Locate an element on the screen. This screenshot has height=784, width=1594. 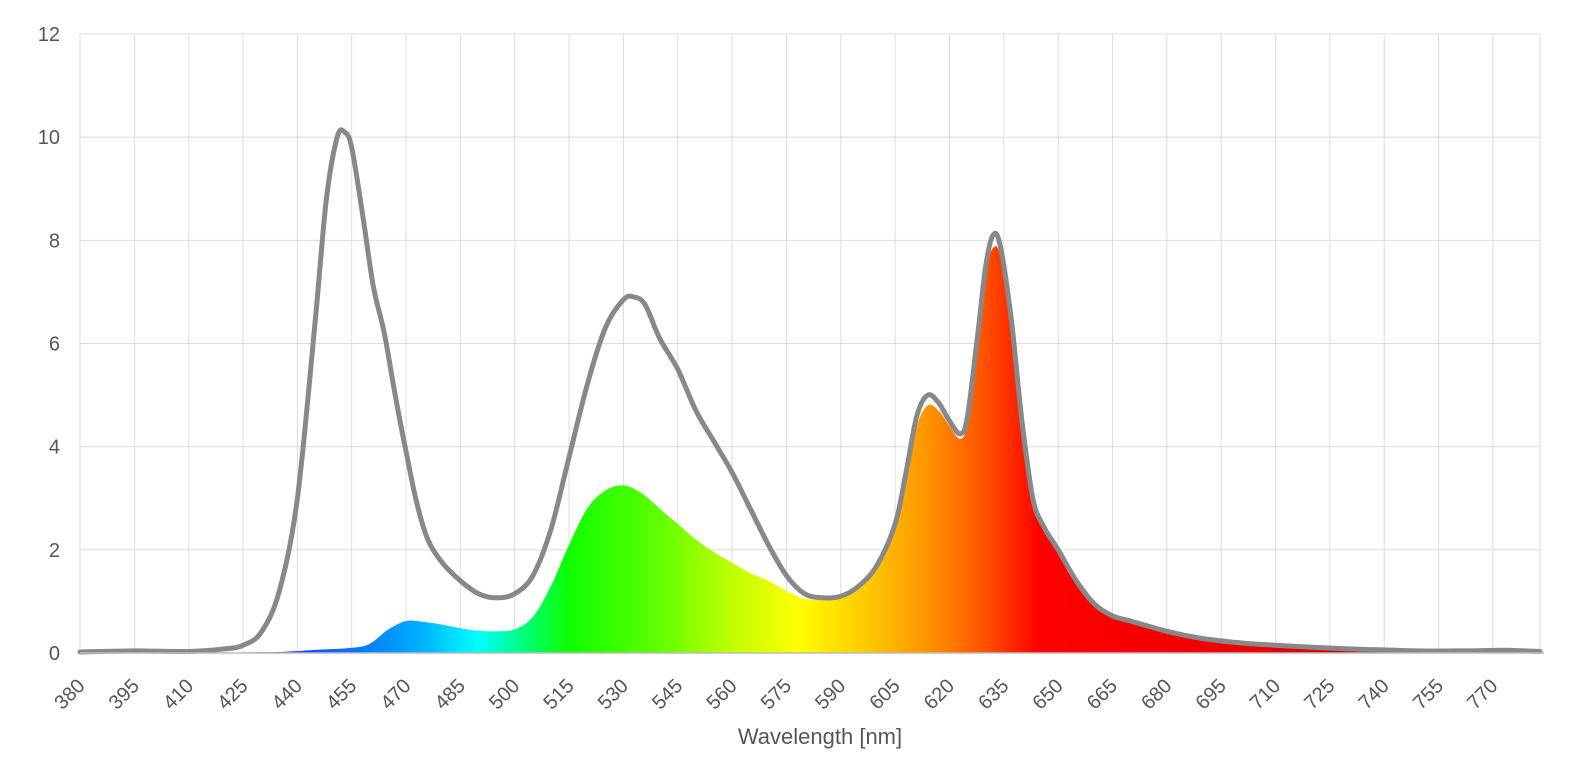
x-tick-label: 575 is located at coordinates (776, 694).